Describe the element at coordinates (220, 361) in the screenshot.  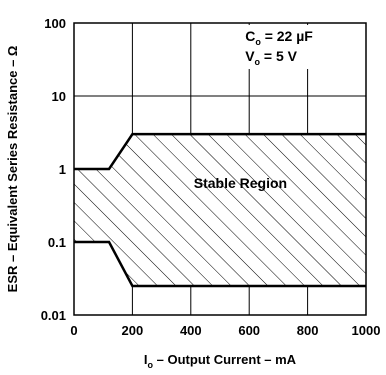
I see `x-axis-label: Io – Output Current – mA` at that location.